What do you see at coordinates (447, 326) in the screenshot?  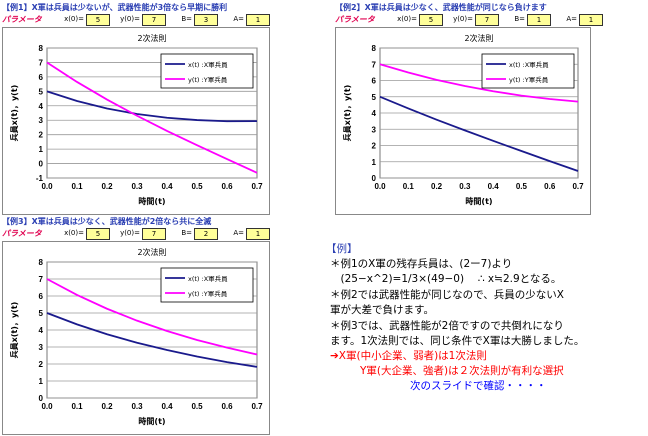 I see `note-line-5: ＊例3では、武器性能が2倍ですので共倒れになり` at bounding box center [447, 326].